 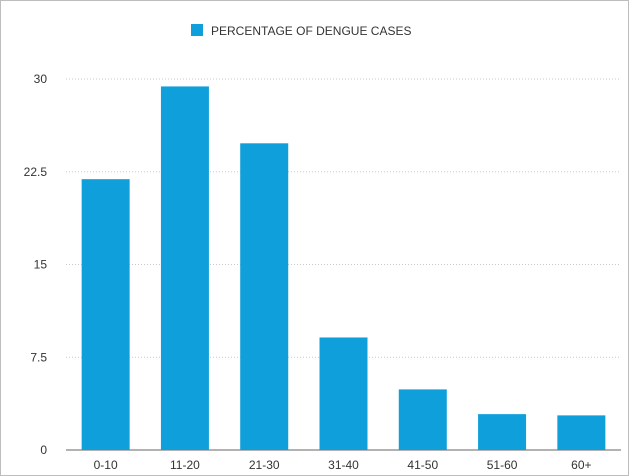 I want to click on y-tick-label: 7.5, so click(x=38, y=357).